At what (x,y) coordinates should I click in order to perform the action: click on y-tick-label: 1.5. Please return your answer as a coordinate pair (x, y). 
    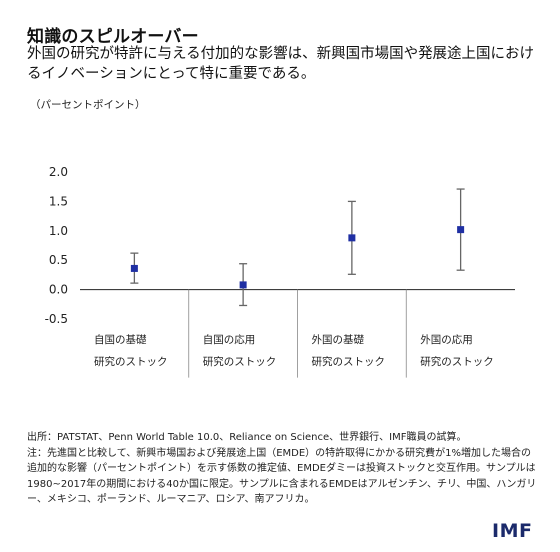
    Looking at the image, I should click on (58, 201).